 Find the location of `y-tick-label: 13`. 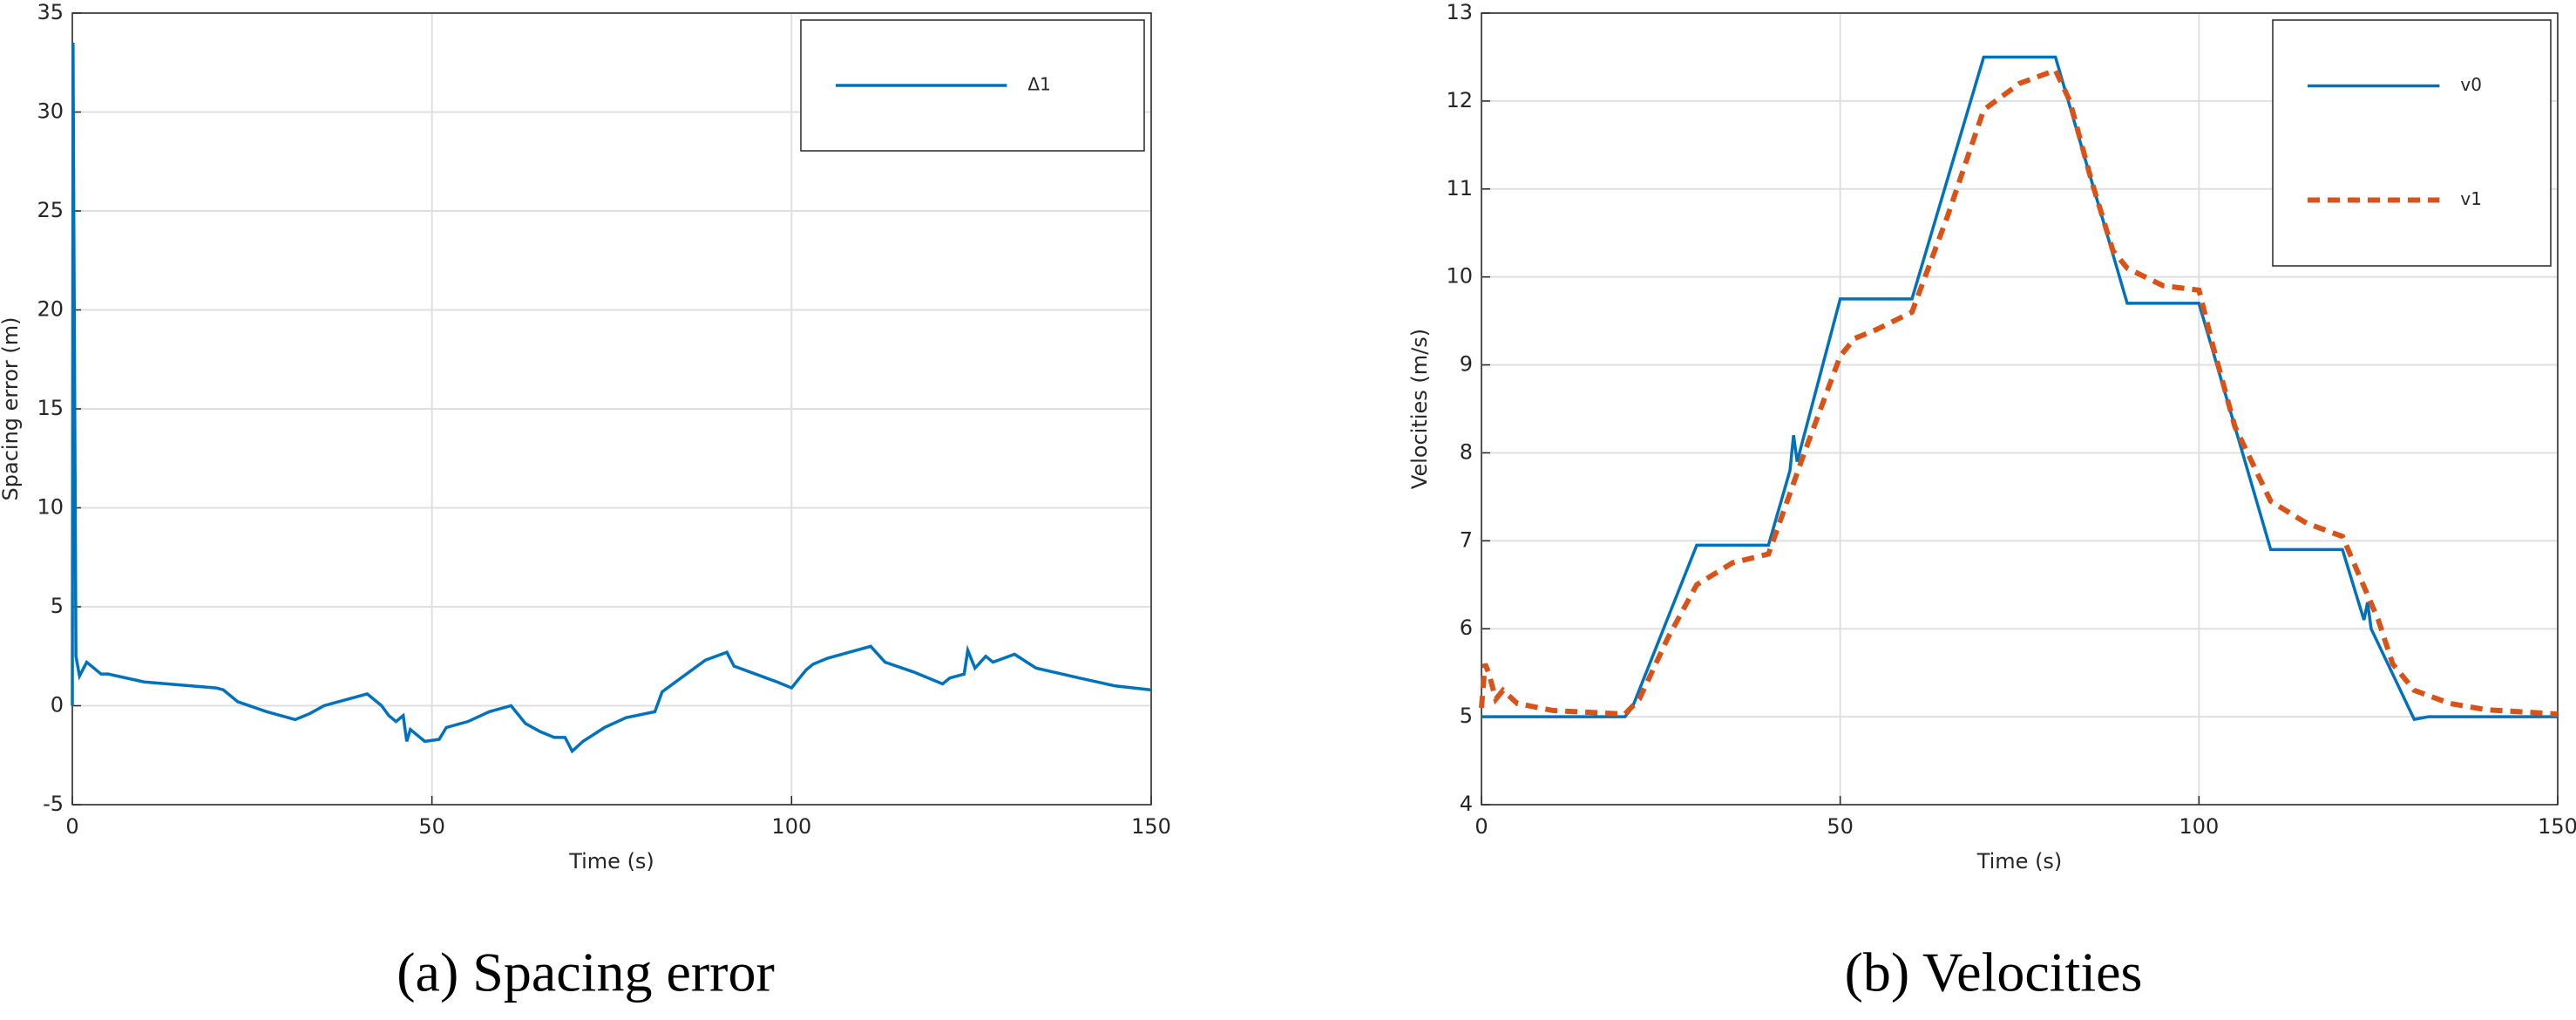

y-tick-label: 13 is located at coordinates (1460, 12).